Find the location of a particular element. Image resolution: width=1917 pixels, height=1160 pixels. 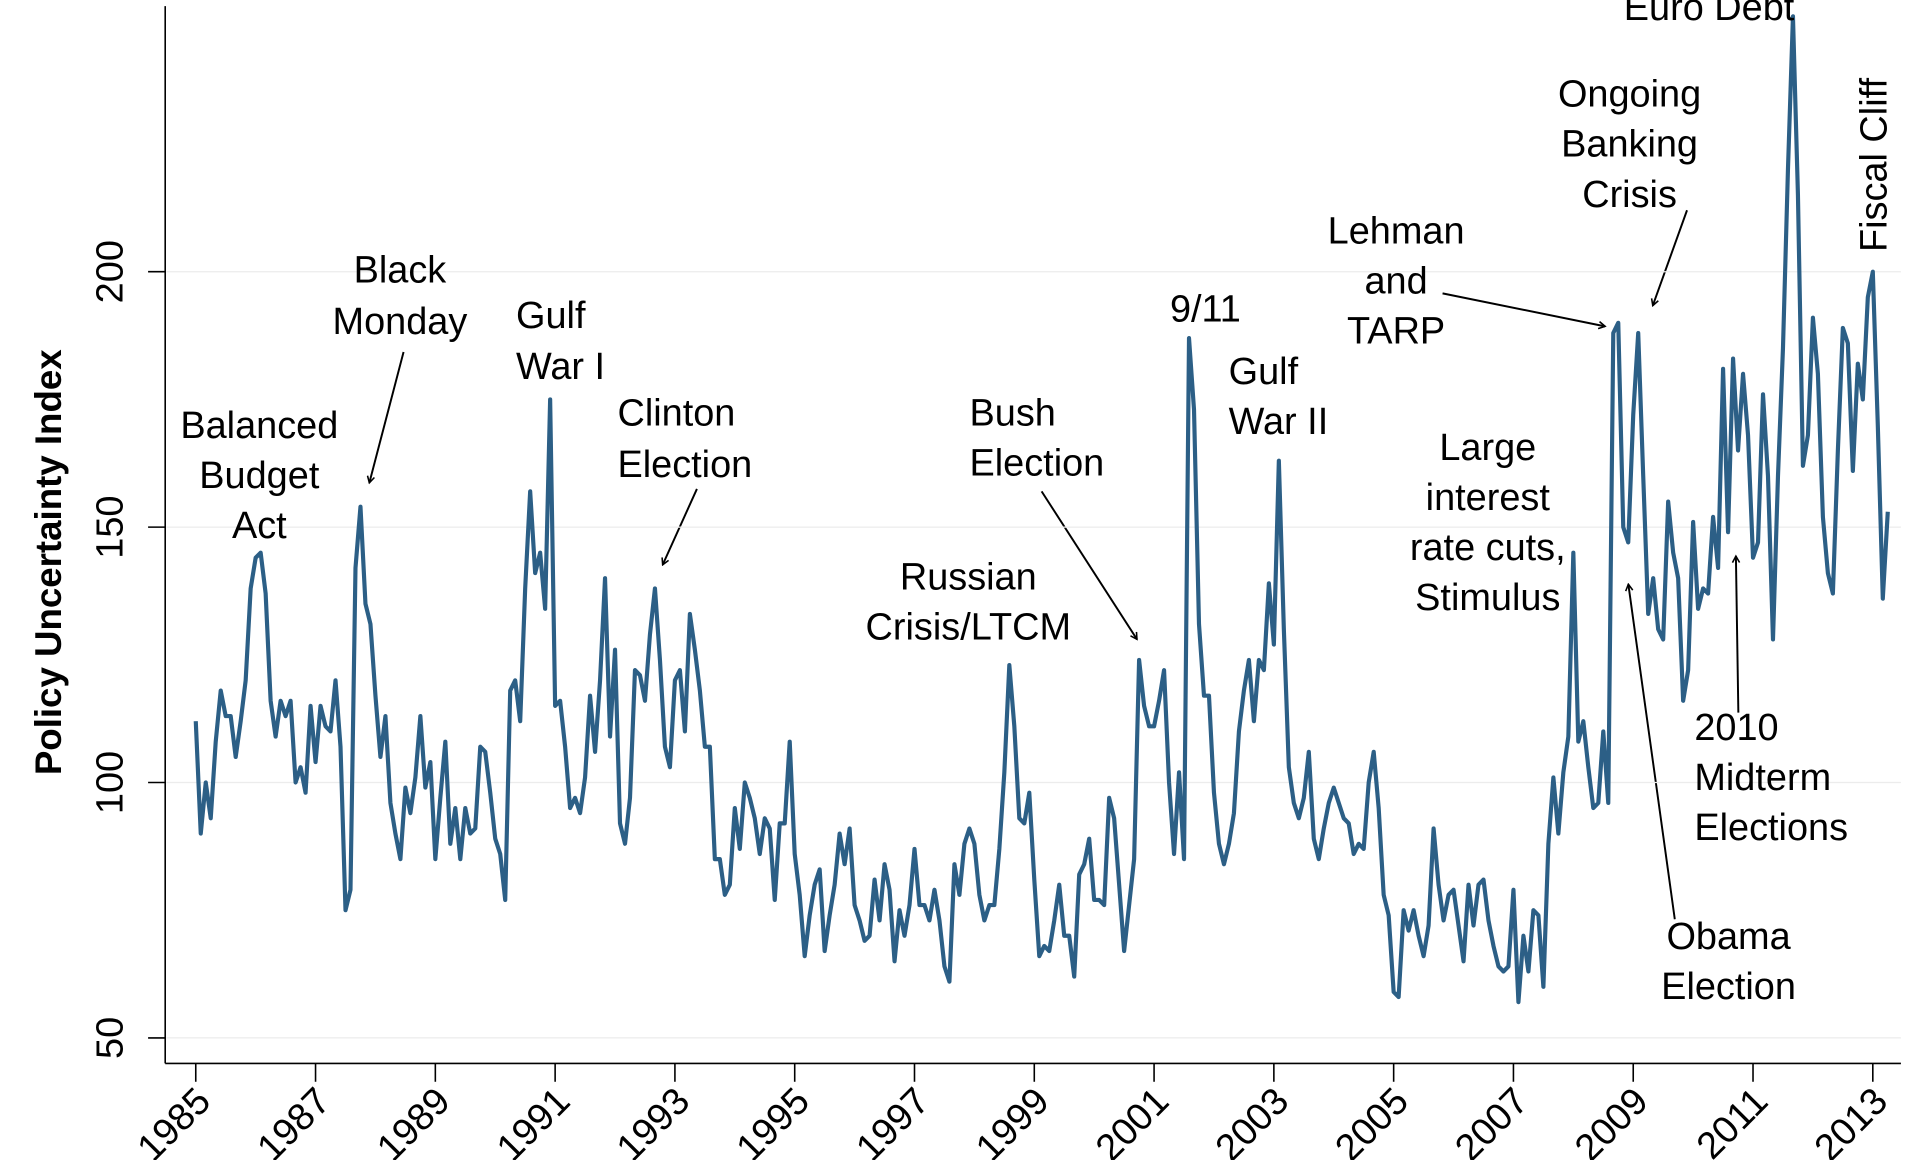

annotation-text: Fiscal Cliff is located at coordinates (1874, 165).